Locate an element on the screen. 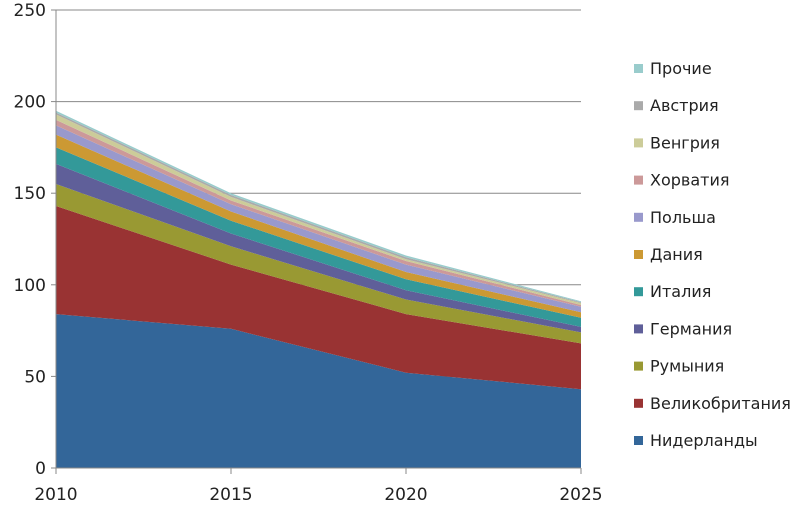 The width and height of the screenshot is (800, 507). x-tick-label: 2010 is located at coordinates (55, 495).